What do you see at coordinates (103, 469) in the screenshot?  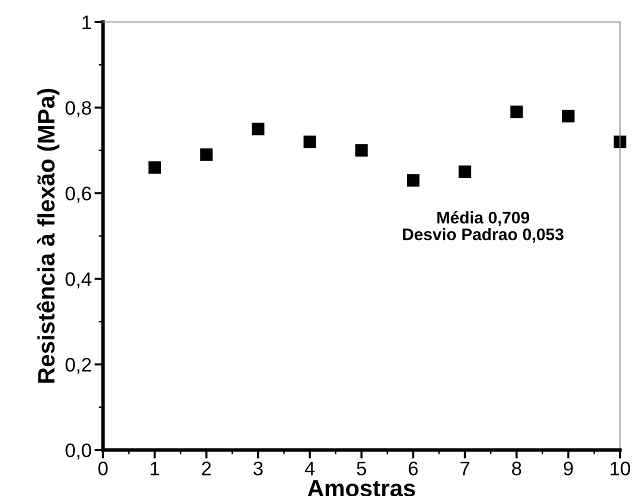 I see `x-tick-label: 0` at bounding box center [103, 469].